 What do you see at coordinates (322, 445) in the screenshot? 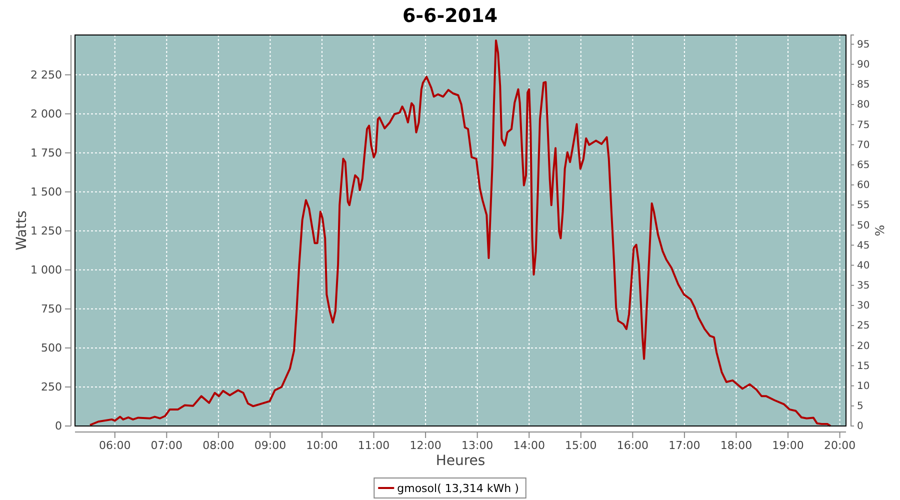
I see `x-tick-label: 10:00` at bounding box center [322, 445].